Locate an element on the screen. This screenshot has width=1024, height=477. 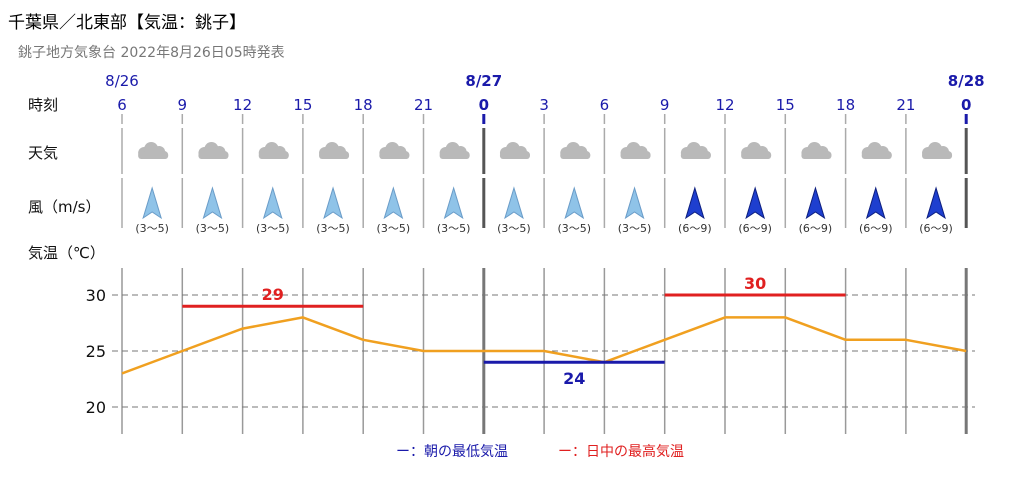
page-subtitle: 銚子地方気象台 2022年8月26日05時発表 is located at coordinates (151, 53).